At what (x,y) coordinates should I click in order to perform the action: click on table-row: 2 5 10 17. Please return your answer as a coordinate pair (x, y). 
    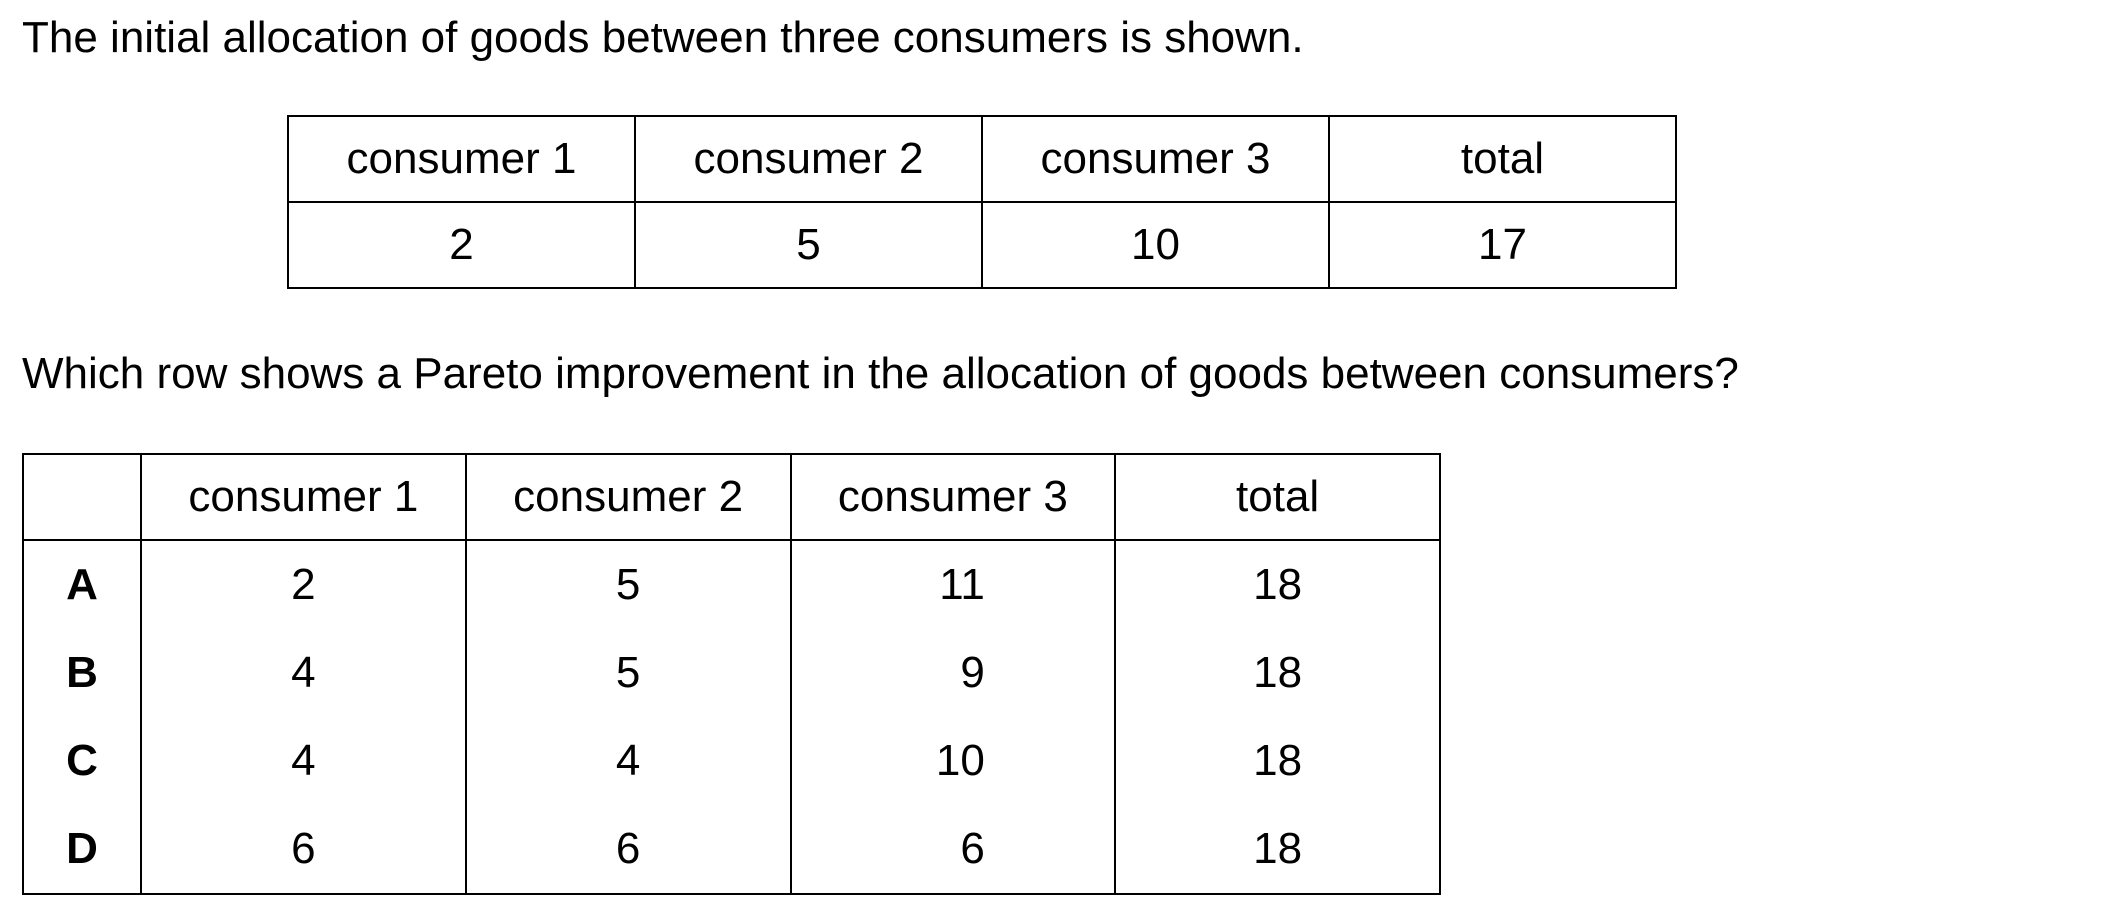
    Looking at the image, I should click on (982, 245).